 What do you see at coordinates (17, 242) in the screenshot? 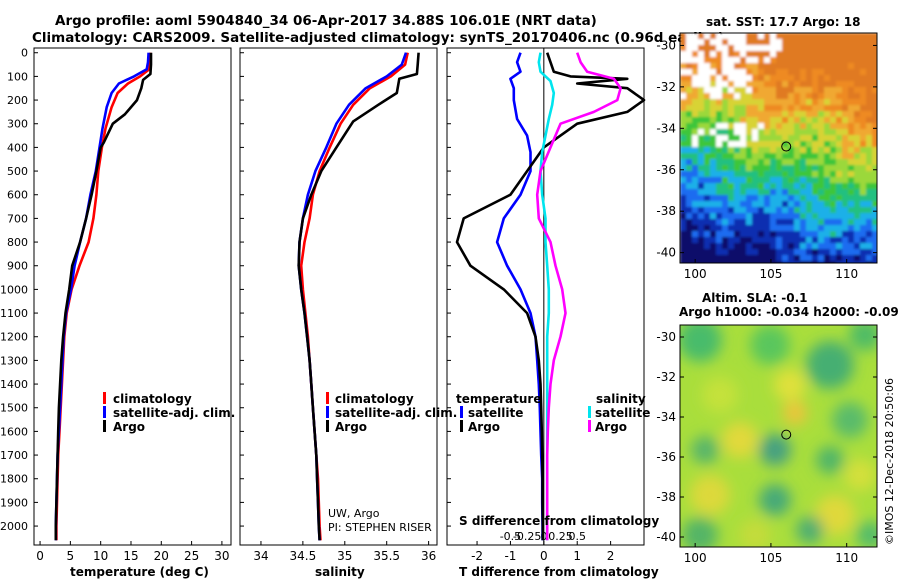
I see `depth-tick-label: 800` at bounding box center [17, 242].